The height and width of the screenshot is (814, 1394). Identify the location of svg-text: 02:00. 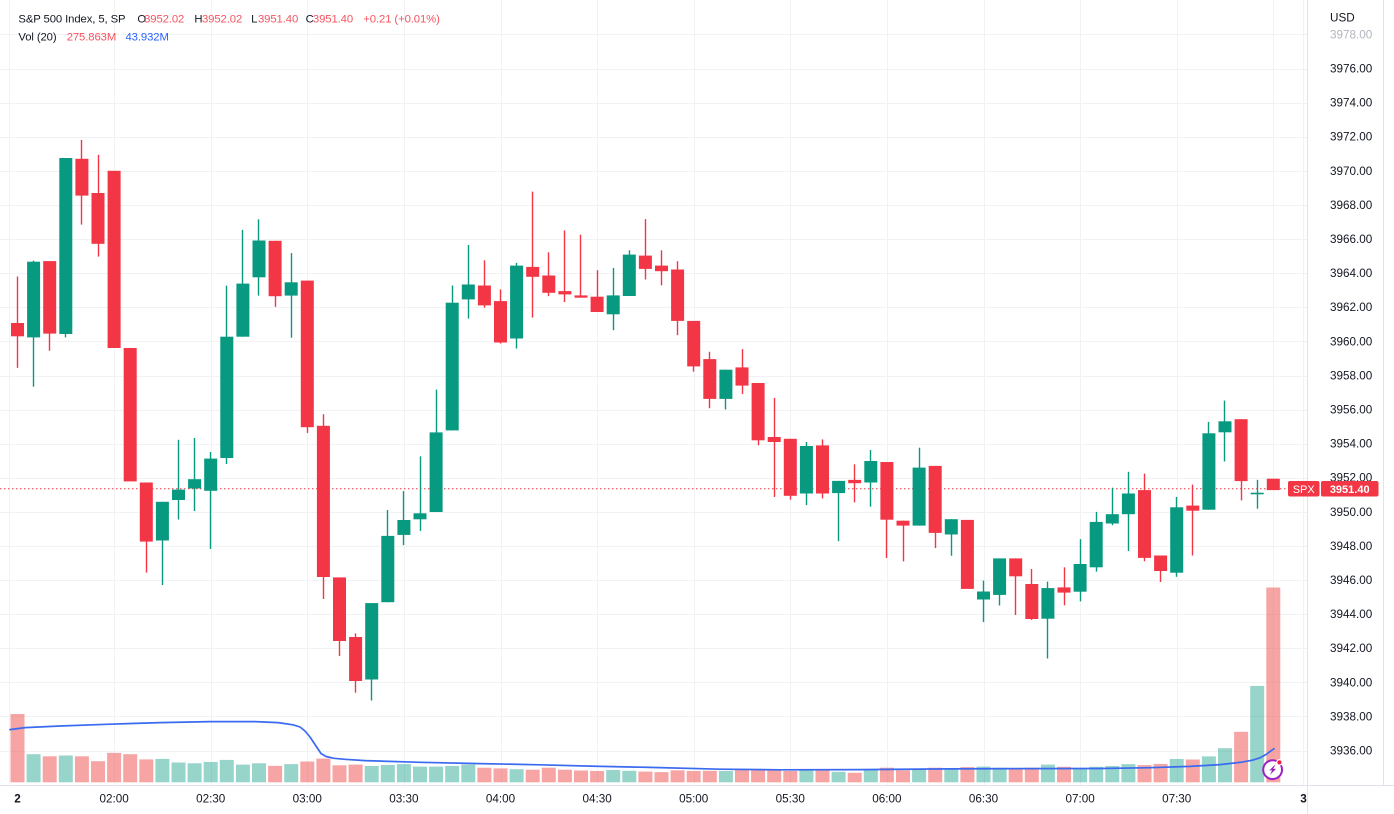
(114, 799).